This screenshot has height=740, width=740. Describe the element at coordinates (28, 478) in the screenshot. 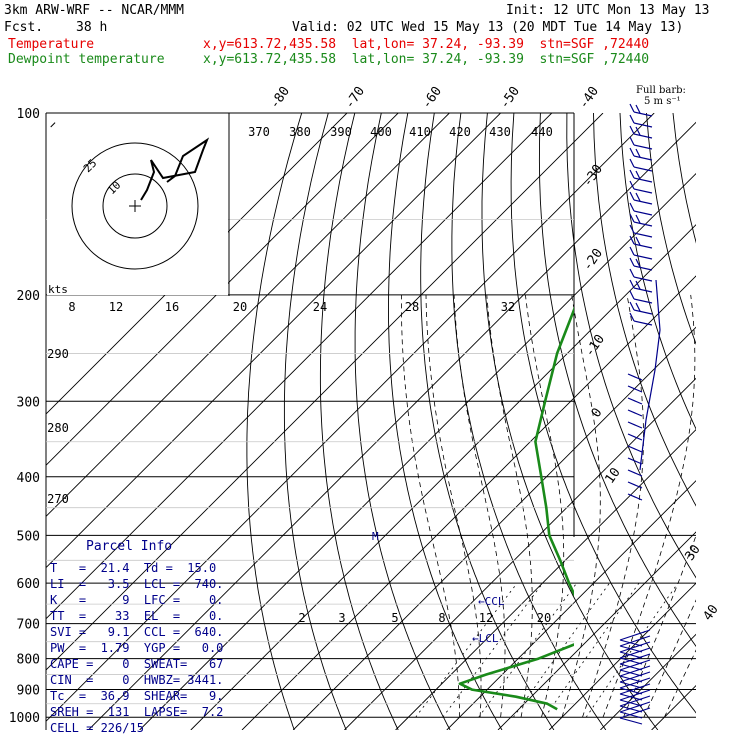

I see `pressure-tick-label: 400` at that location.